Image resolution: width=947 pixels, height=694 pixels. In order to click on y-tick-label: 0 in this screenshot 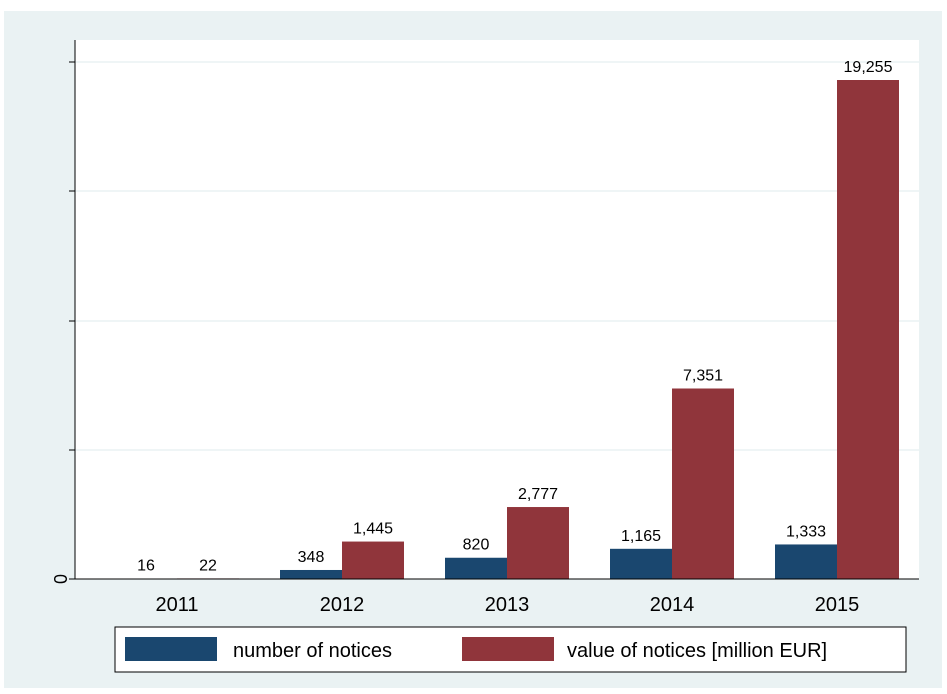, I will do `click(61, 579)`.